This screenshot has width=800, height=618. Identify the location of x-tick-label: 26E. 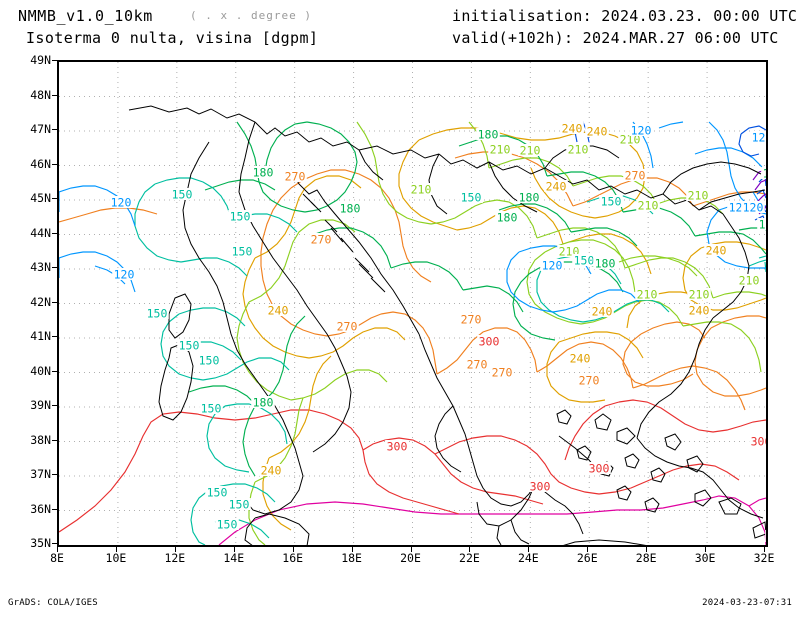
(587, 558).